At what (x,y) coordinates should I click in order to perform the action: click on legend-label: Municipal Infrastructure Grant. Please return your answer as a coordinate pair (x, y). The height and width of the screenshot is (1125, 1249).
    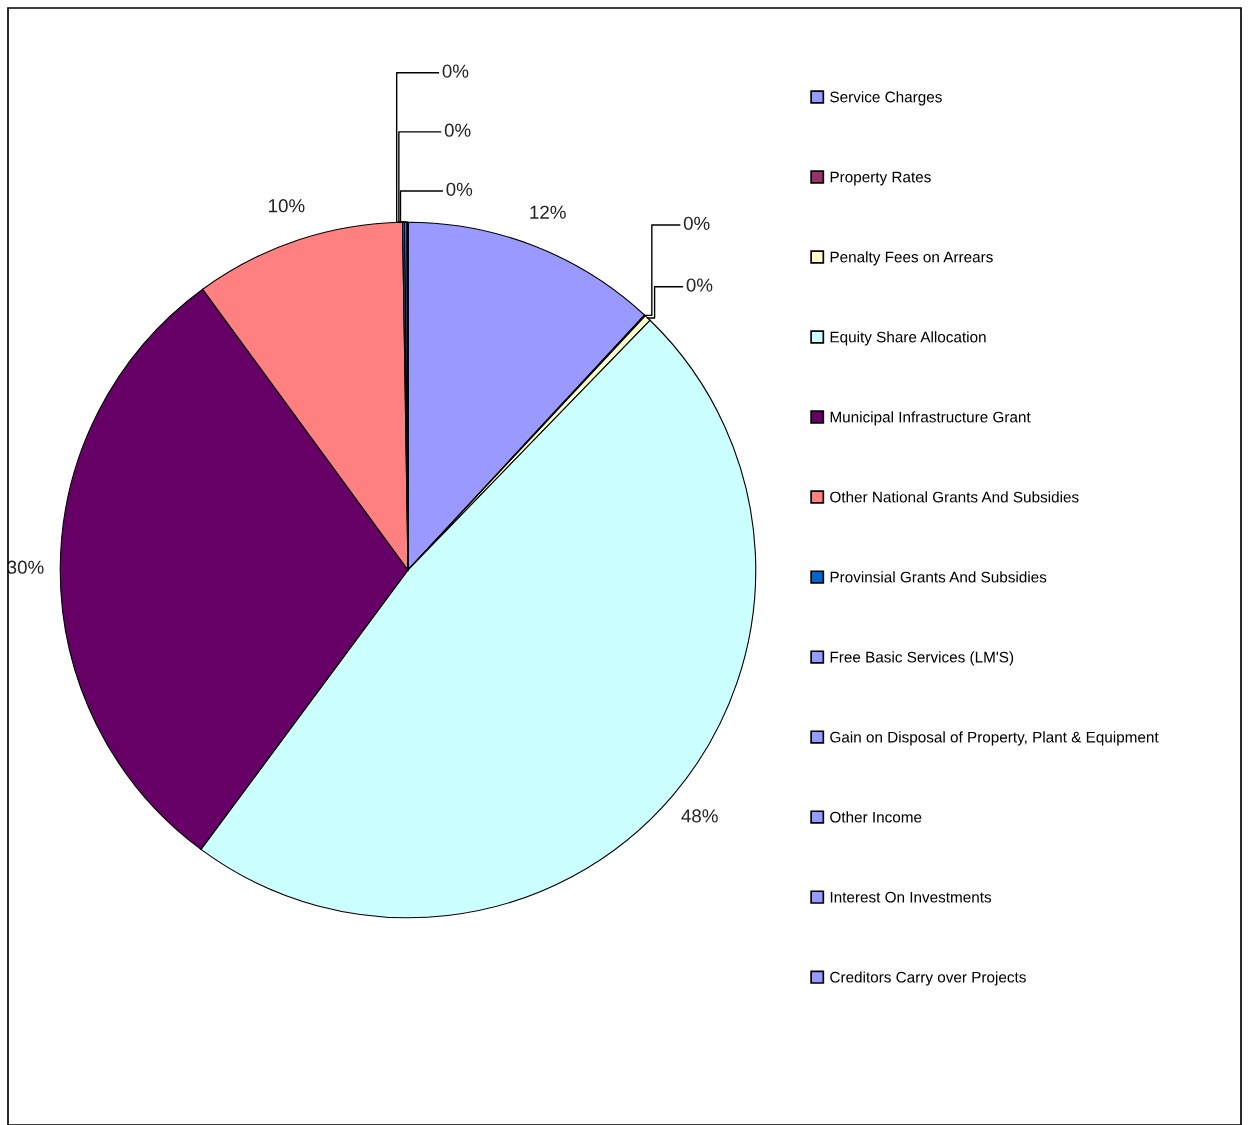
    Looking at the image, I should click on (930, 418).